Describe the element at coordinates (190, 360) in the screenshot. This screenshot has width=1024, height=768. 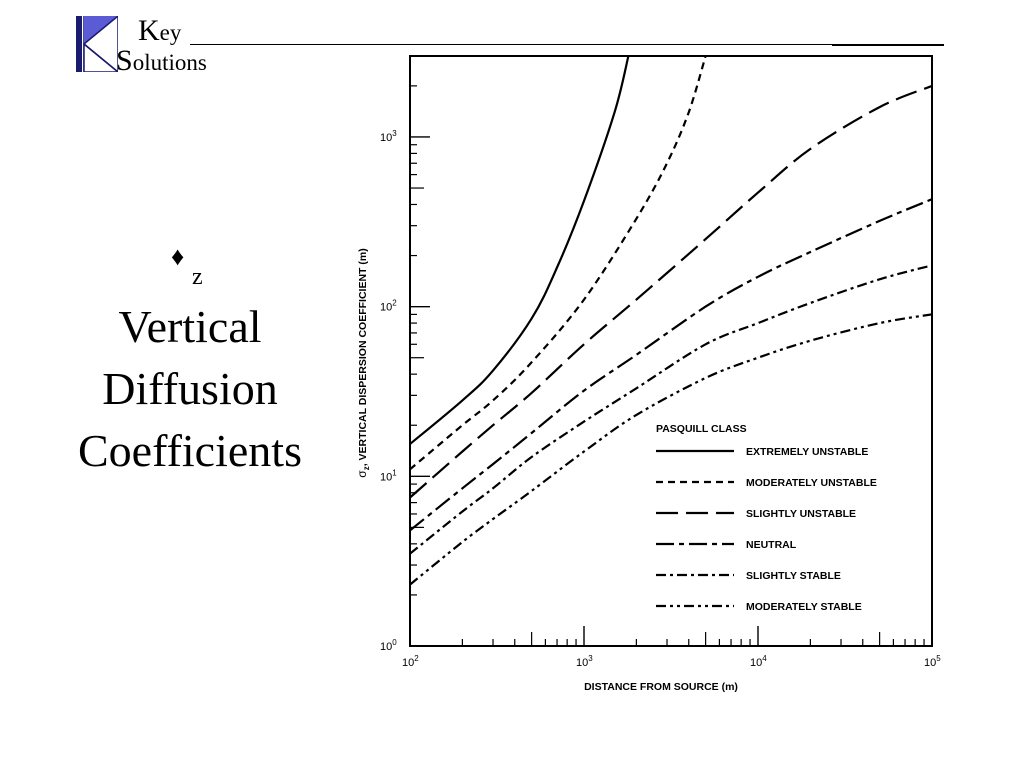
I see `slide-title: ♦ z Vertical Diffusion Coefficients` at that location.